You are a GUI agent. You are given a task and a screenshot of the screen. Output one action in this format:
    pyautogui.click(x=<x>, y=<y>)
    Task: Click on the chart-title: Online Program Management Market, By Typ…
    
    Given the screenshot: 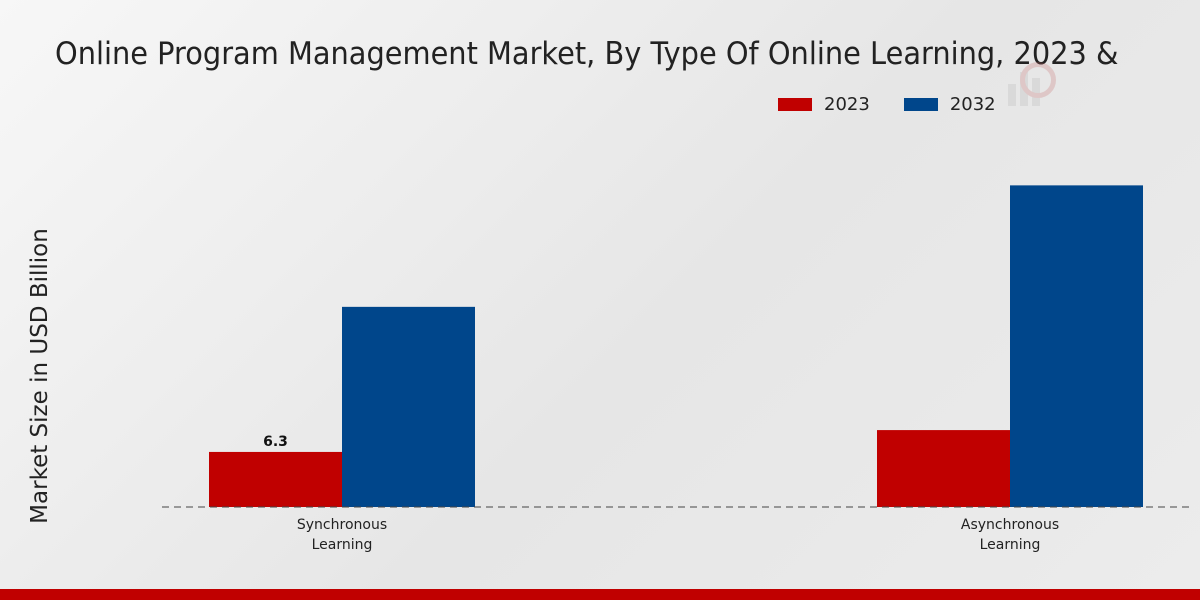 What is the action you would take?
    pyautogui.click(x=587, y=54)
    